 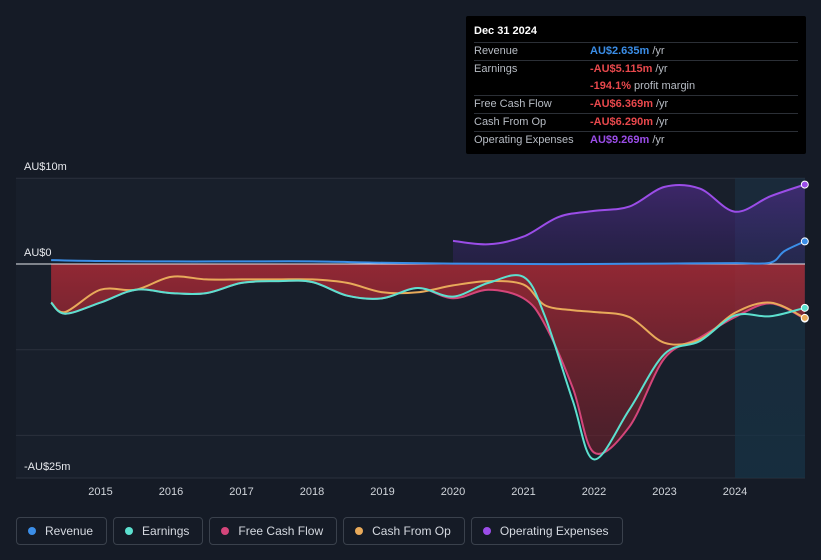 I want to click on tooltip-row: Cash From Op -AU$6.290m/yr, so click(x=636, y=122).